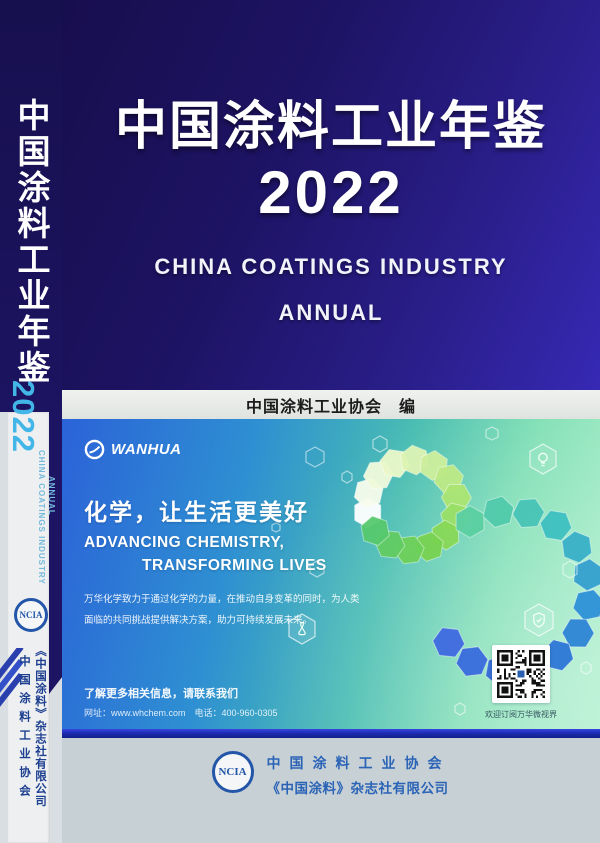  I want to click on cover-year: 2022, so click(331, 192).